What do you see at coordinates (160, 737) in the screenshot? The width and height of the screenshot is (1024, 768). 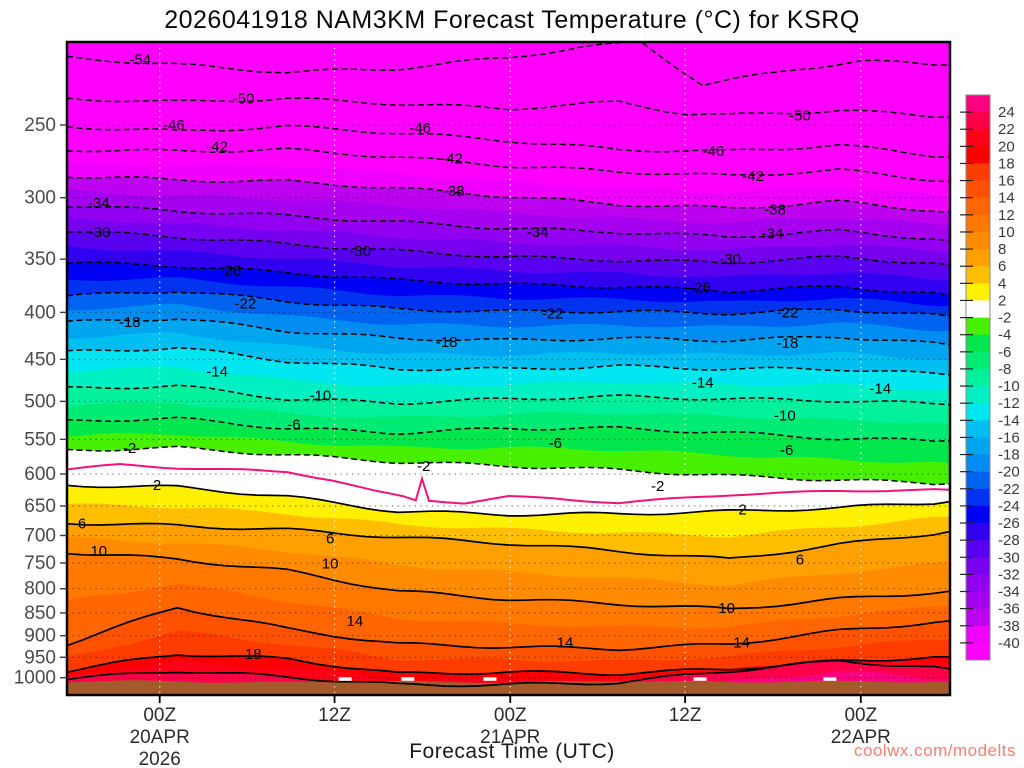 I see `x-tick-label: 20APR` at bounding box center [160, 737].